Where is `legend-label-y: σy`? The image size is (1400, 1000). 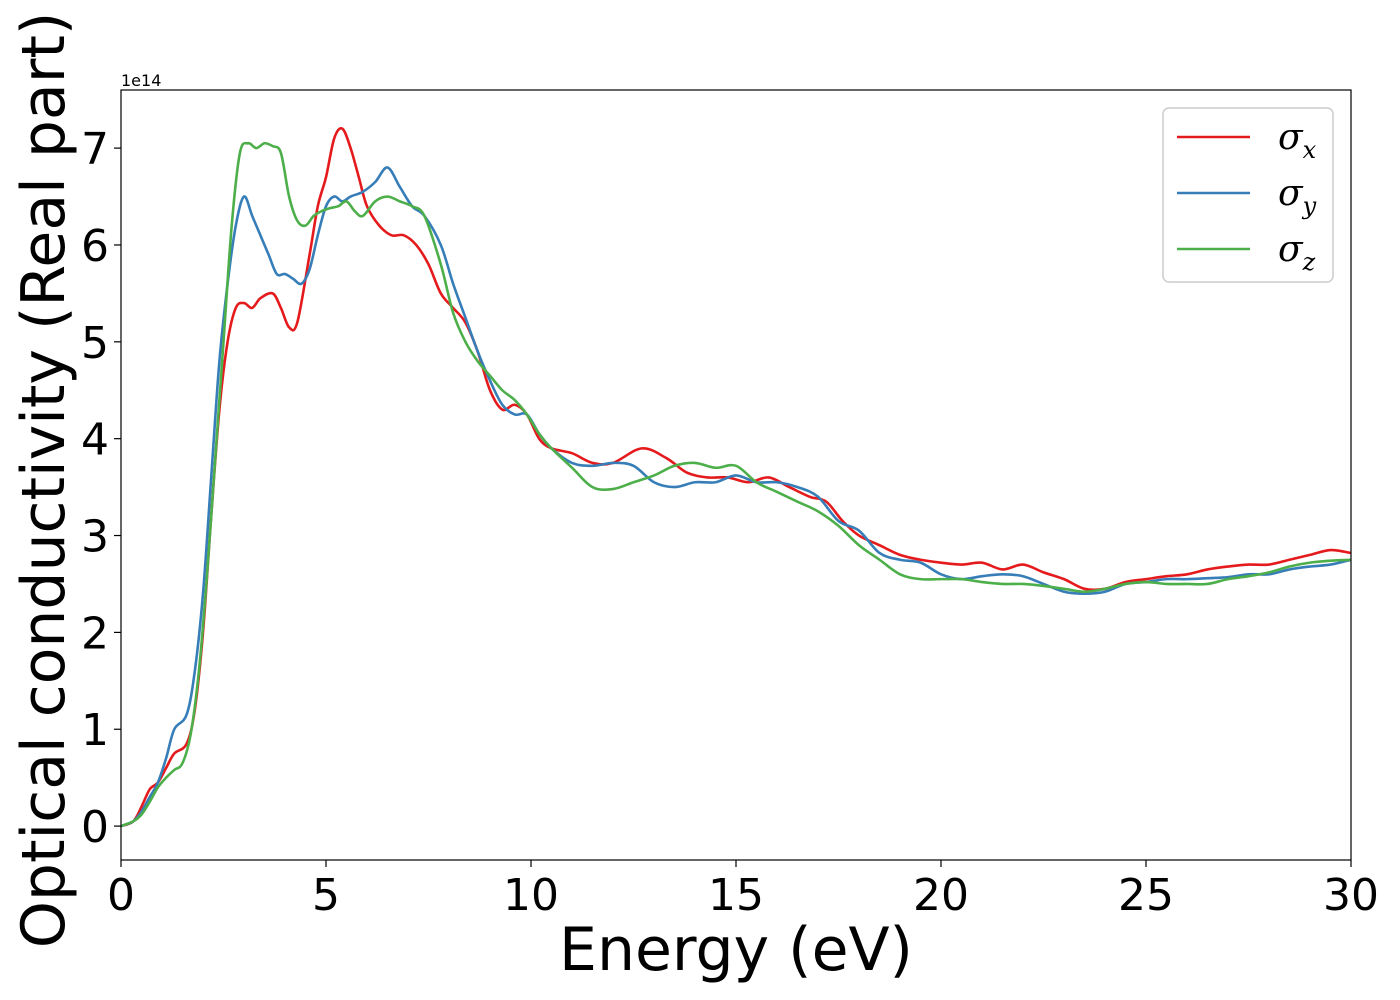 legend-label-y: σy is located at coordinates (1297, 196).